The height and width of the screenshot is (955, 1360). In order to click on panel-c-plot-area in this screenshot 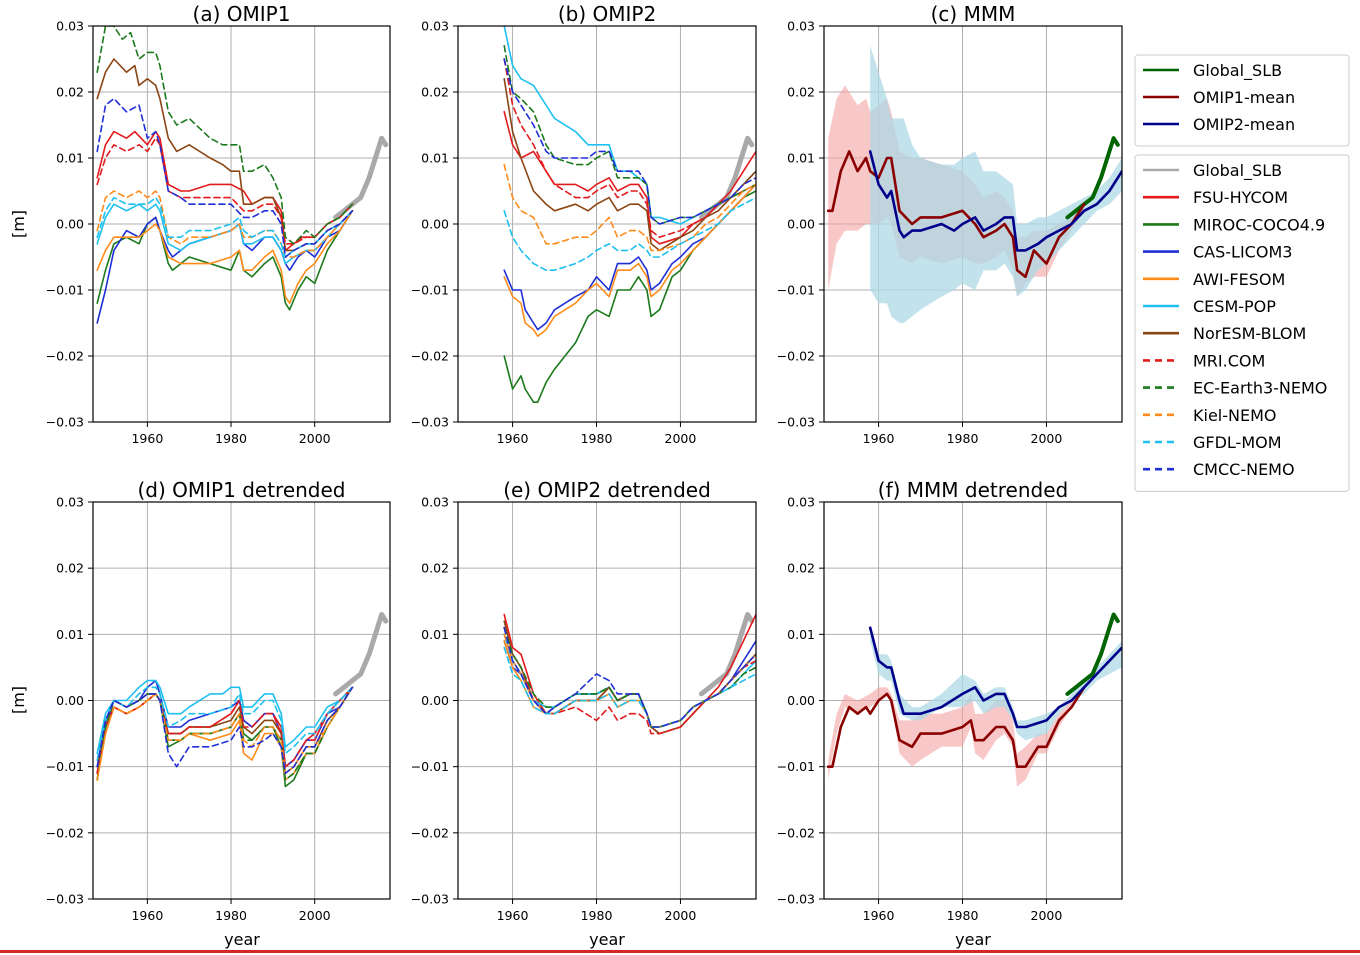, I will do `click(974, 184)`.